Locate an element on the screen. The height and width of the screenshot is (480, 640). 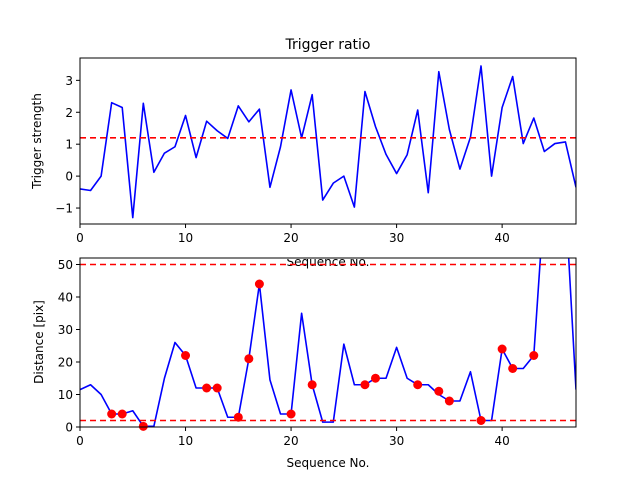
y-tick-label: 2 is located at coordinates (69, 113).